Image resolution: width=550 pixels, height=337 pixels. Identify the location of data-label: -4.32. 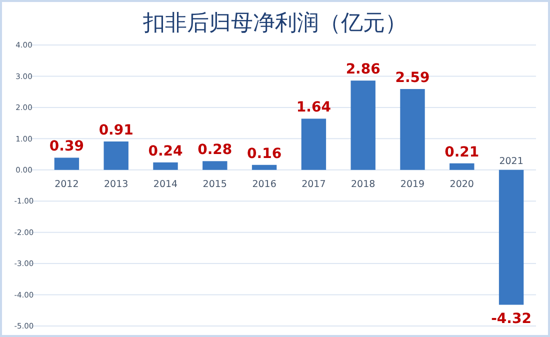
(511, 318).